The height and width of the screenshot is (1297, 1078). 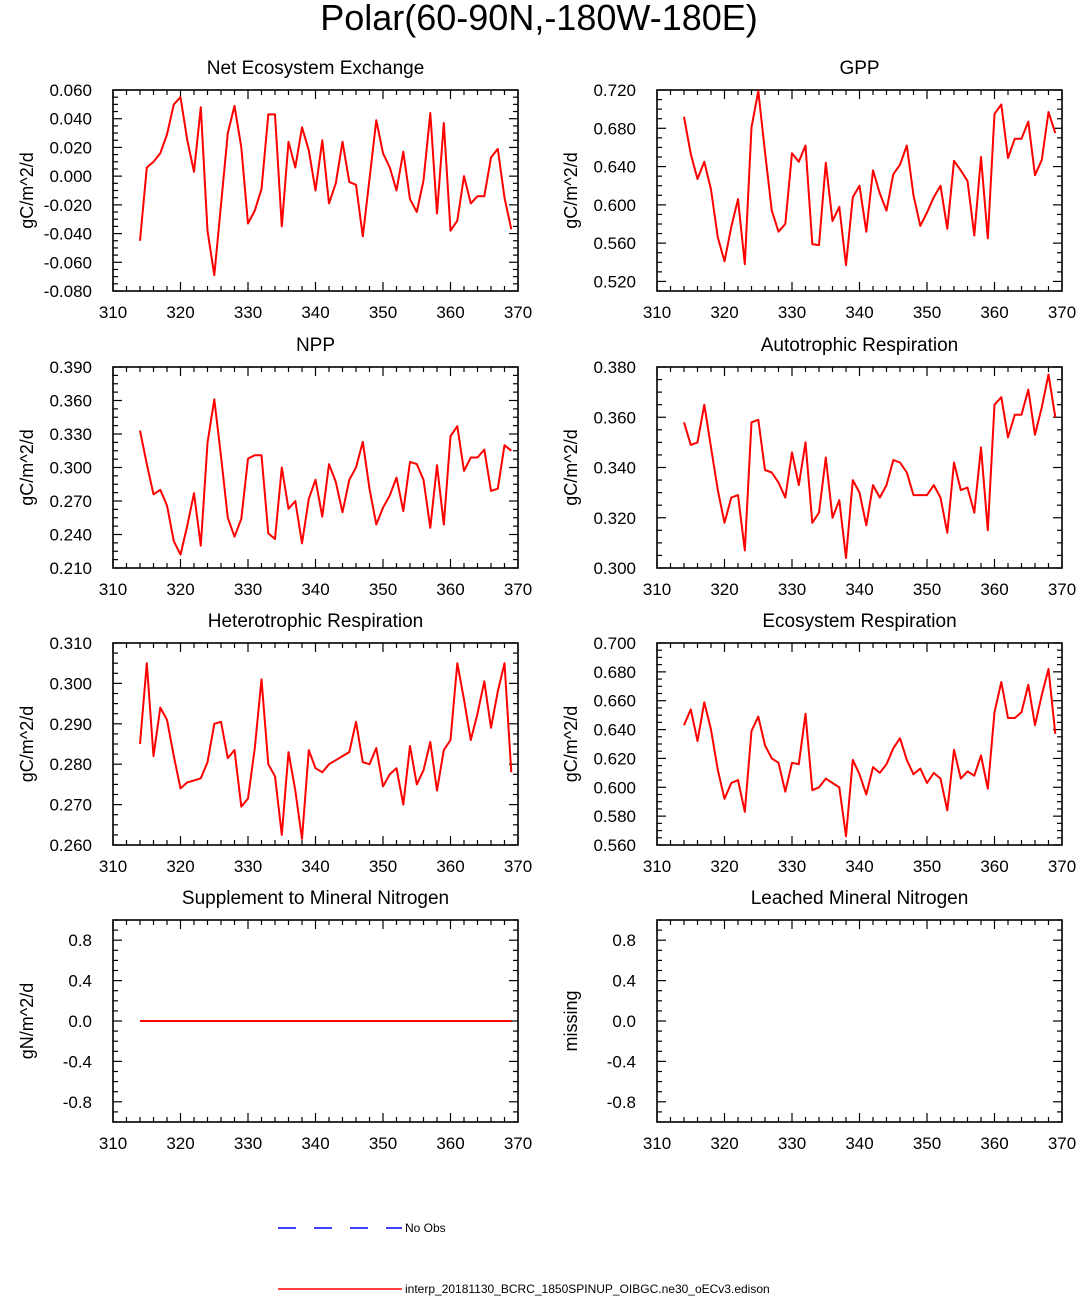 I want to click on y-tick-label: 0.270, so click(x=70, y=805).